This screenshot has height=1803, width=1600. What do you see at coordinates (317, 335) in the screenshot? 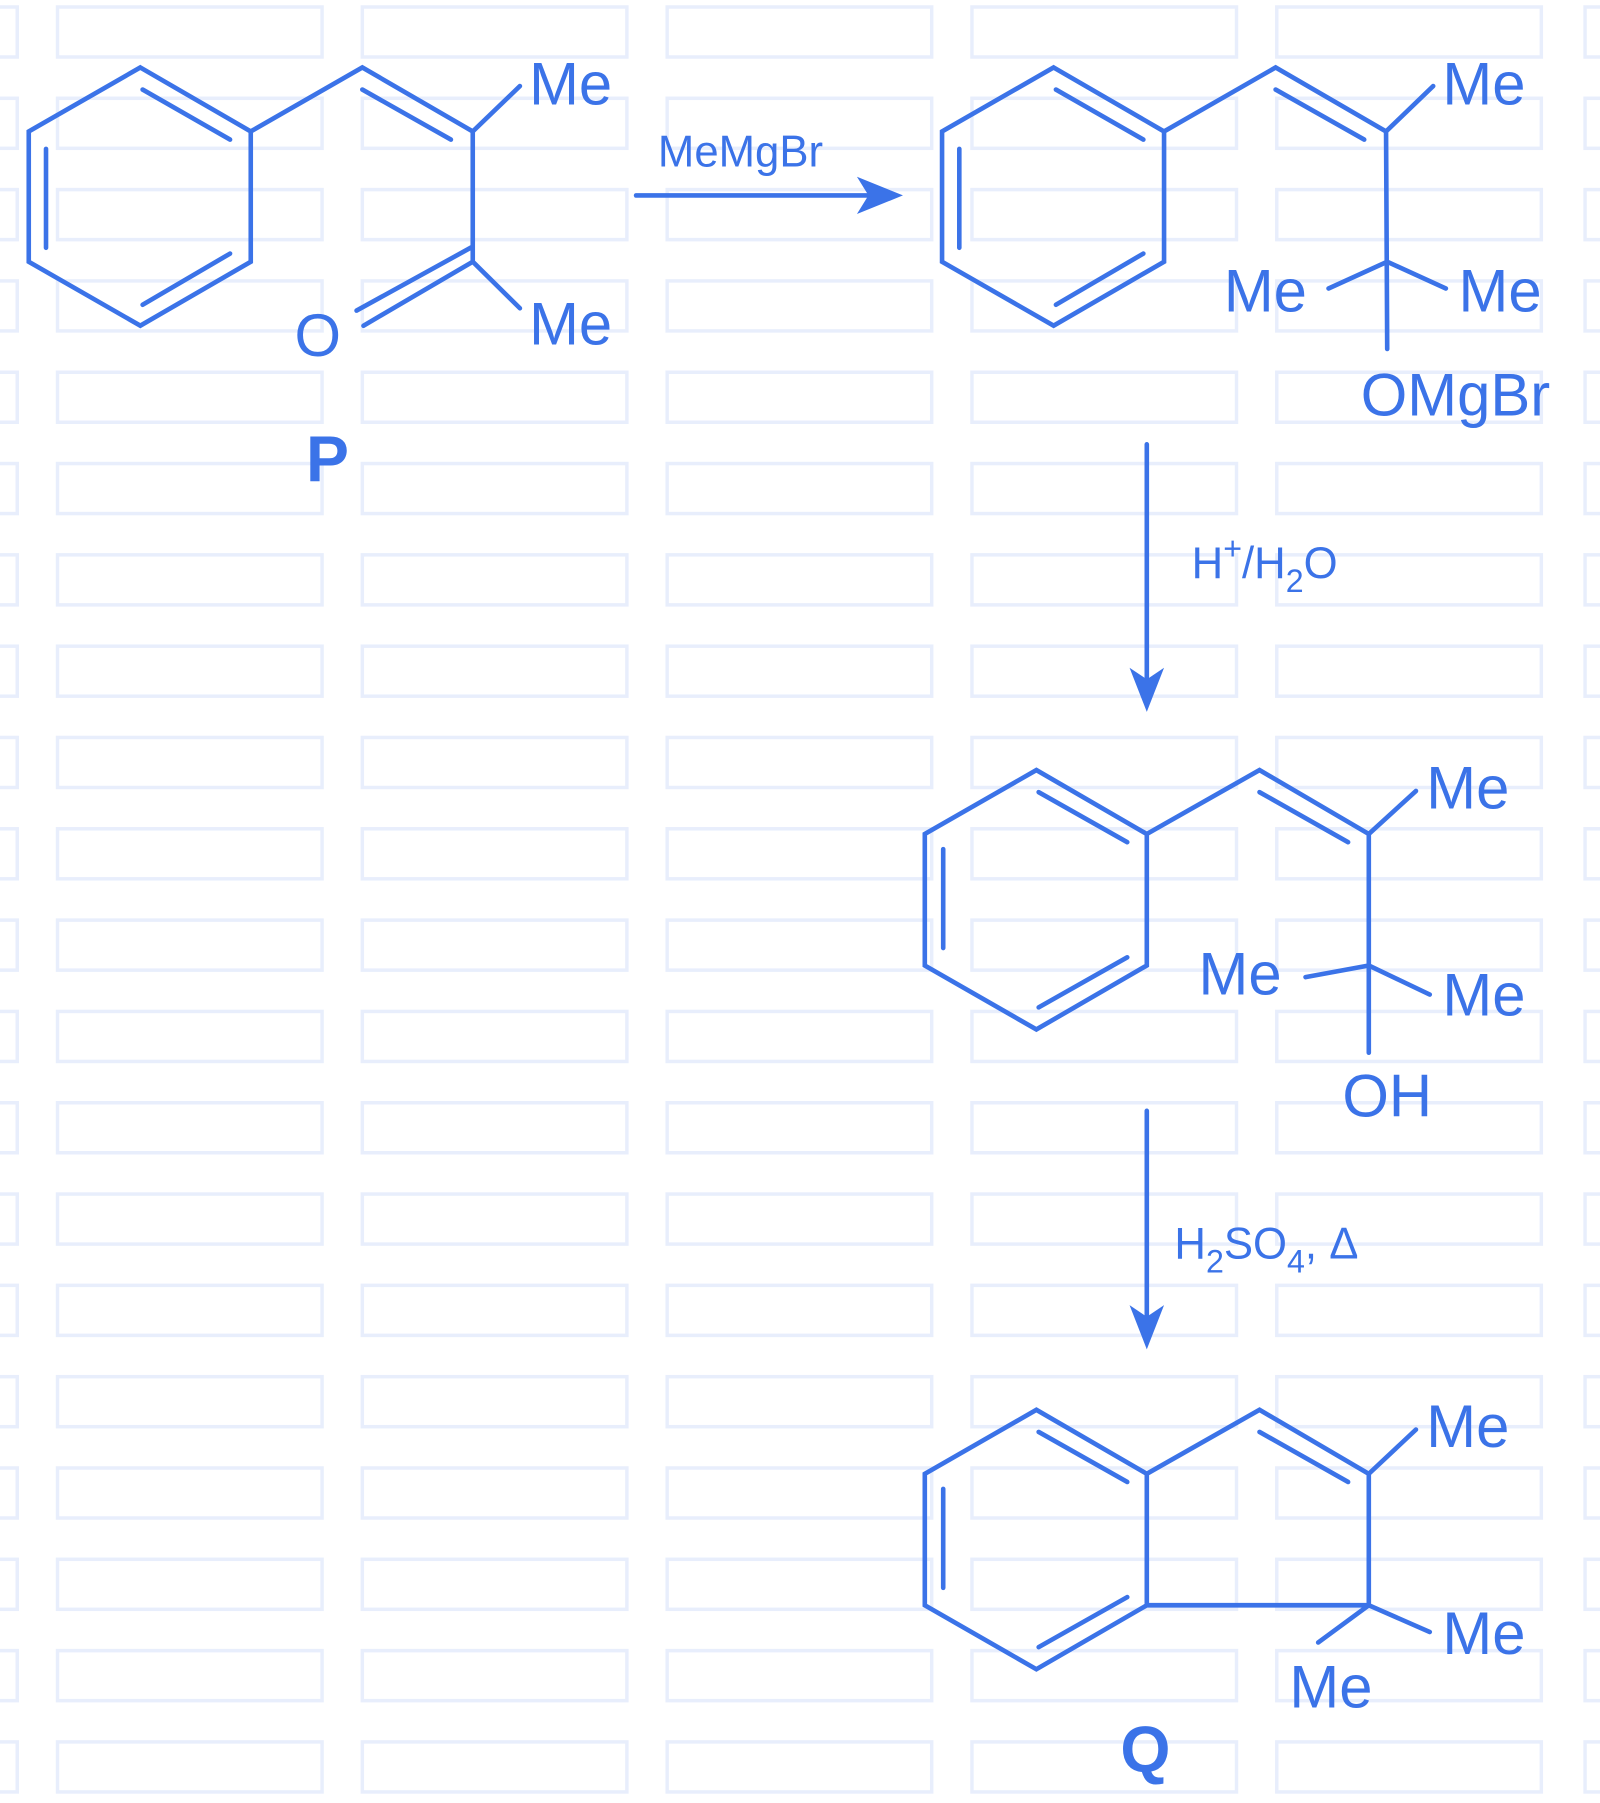
I see `oxygen-label: O` at bounding box center [317, 335].